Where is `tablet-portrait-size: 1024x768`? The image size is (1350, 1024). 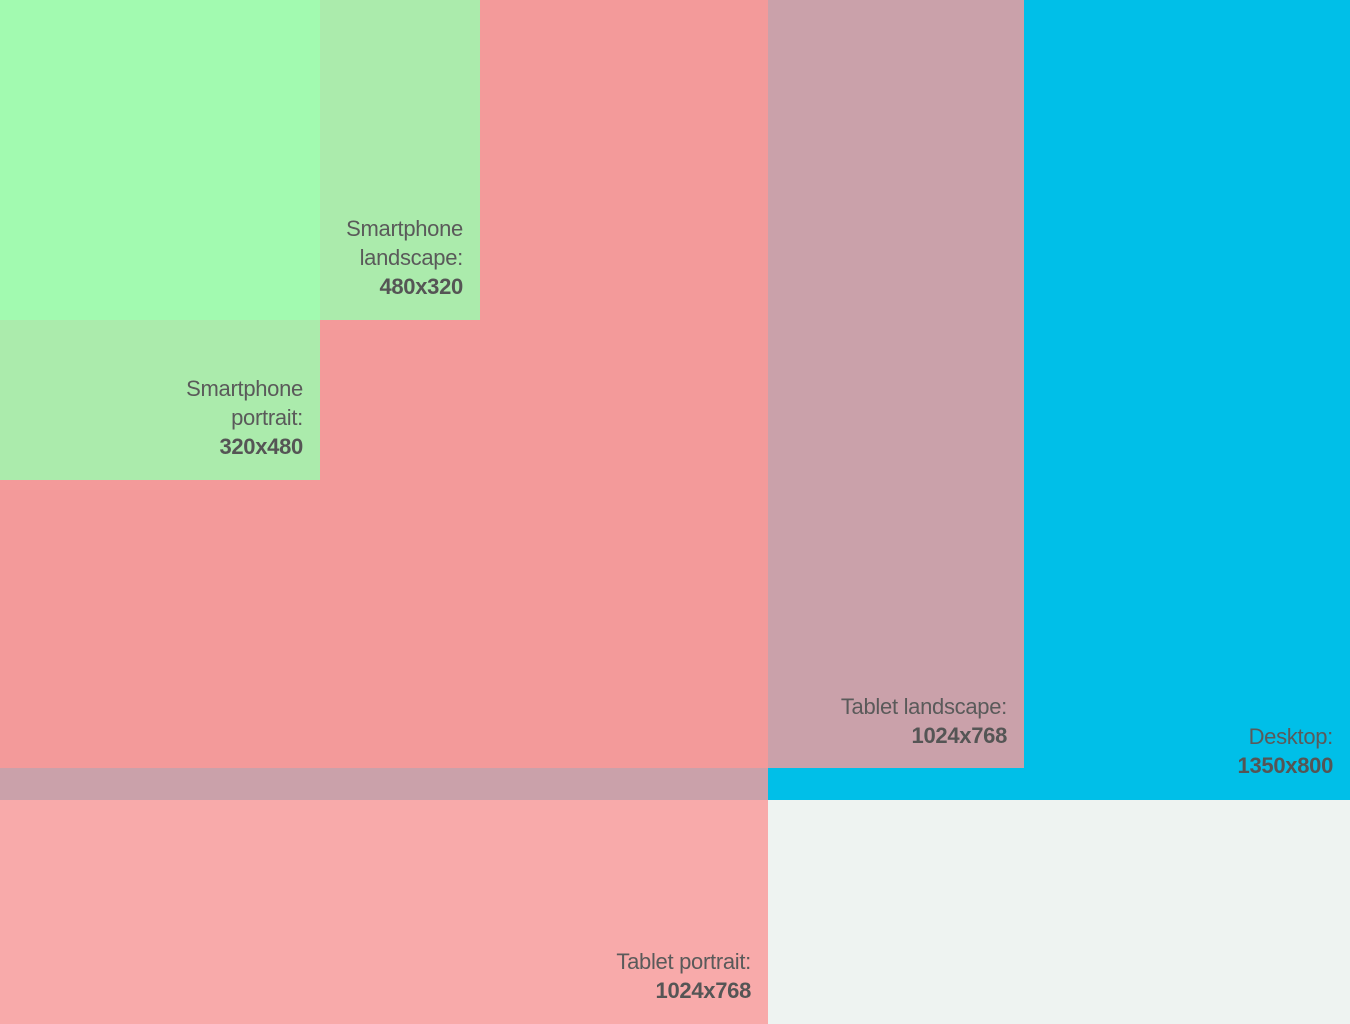 tablet-portrait-size: 1024x768 is located at coordinates (703, 990).